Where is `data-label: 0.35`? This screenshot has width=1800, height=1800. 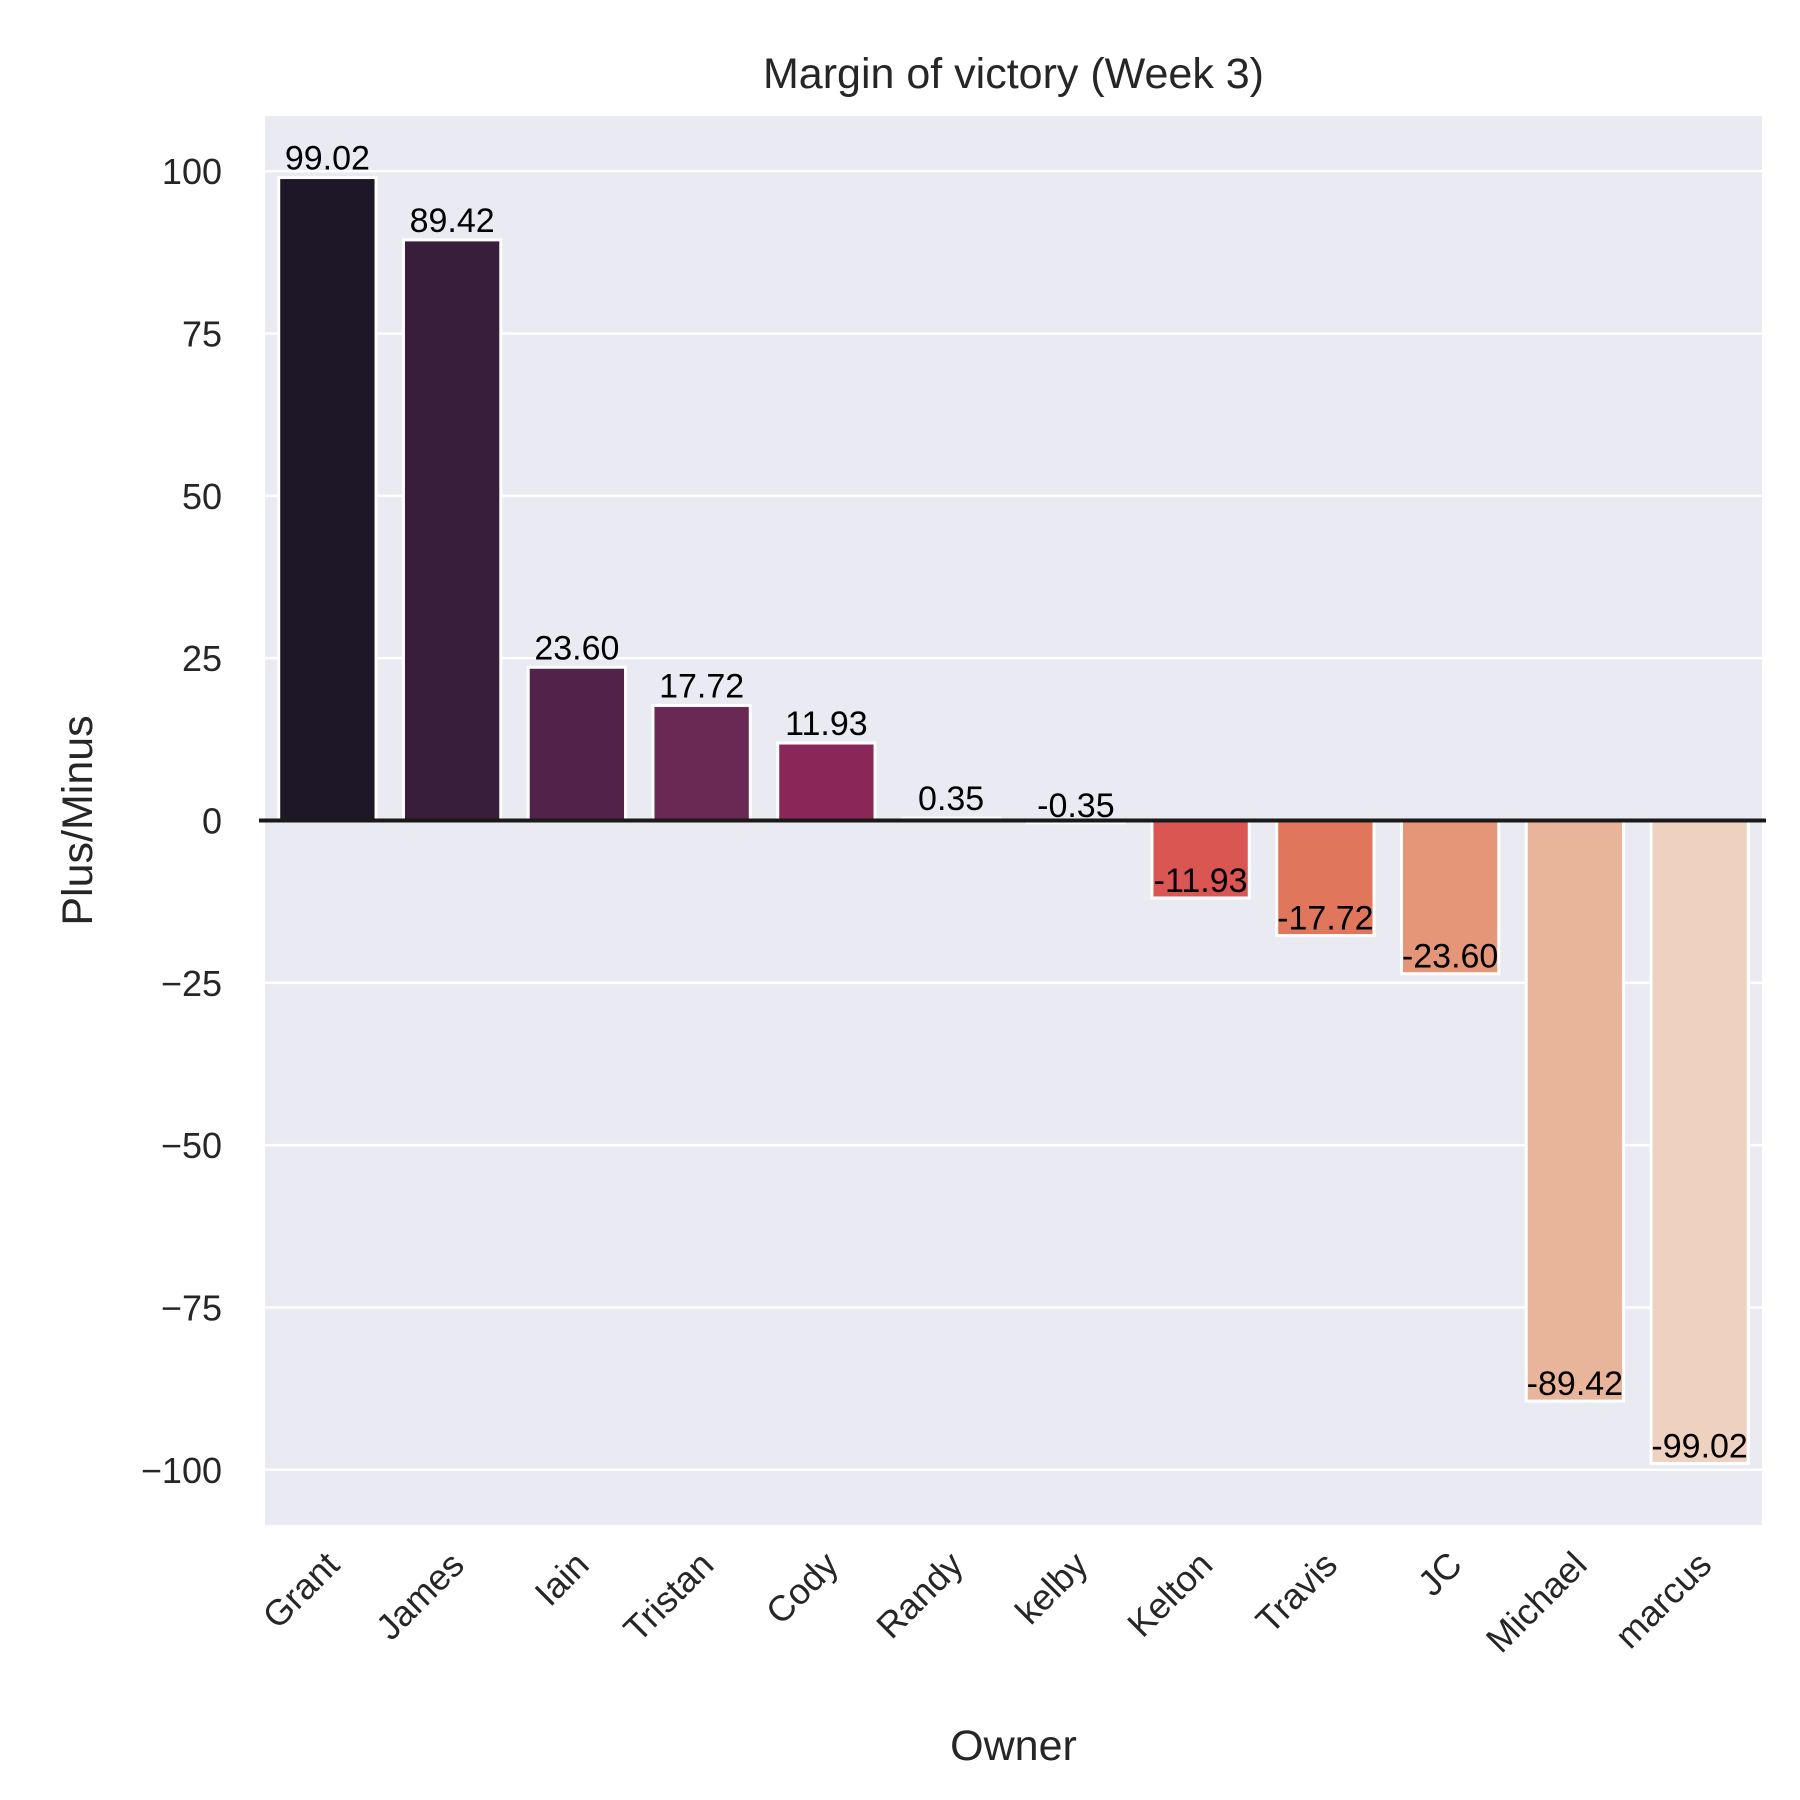
data-label: 0.35 is located at coordinates (951, 799).